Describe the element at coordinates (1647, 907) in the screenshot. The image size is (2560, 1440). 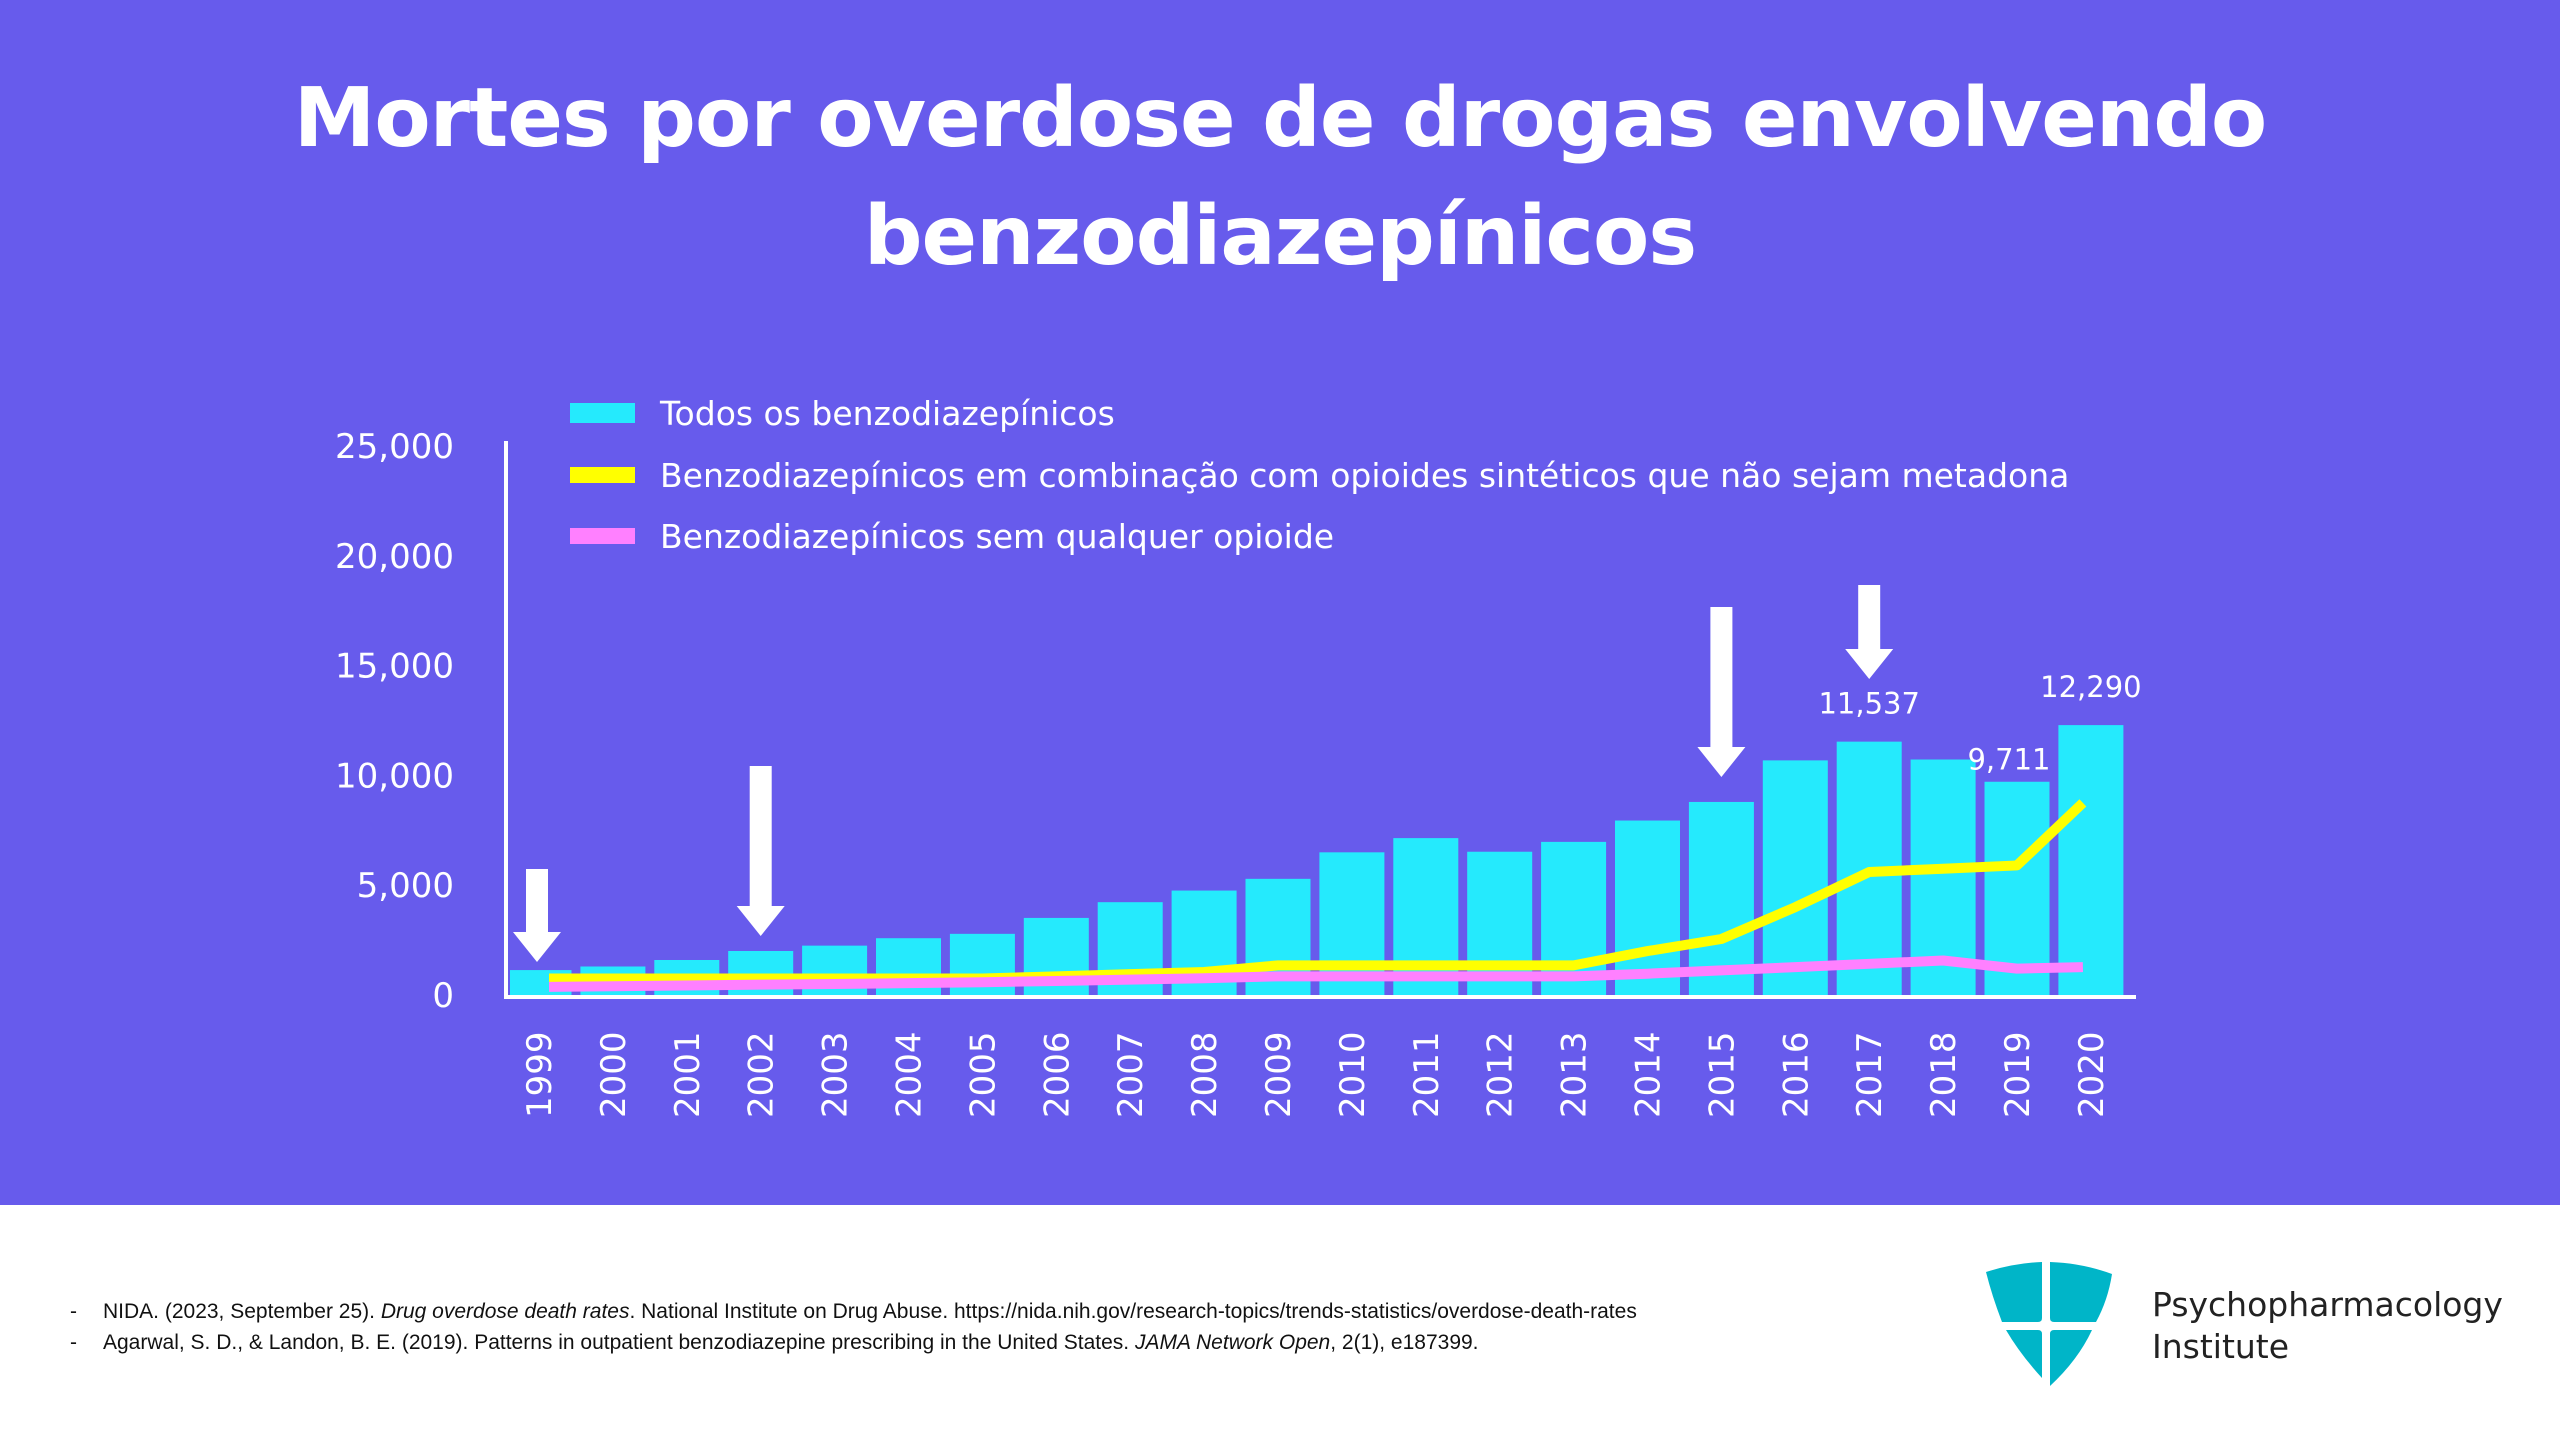
I see `bar-2014` at that location.